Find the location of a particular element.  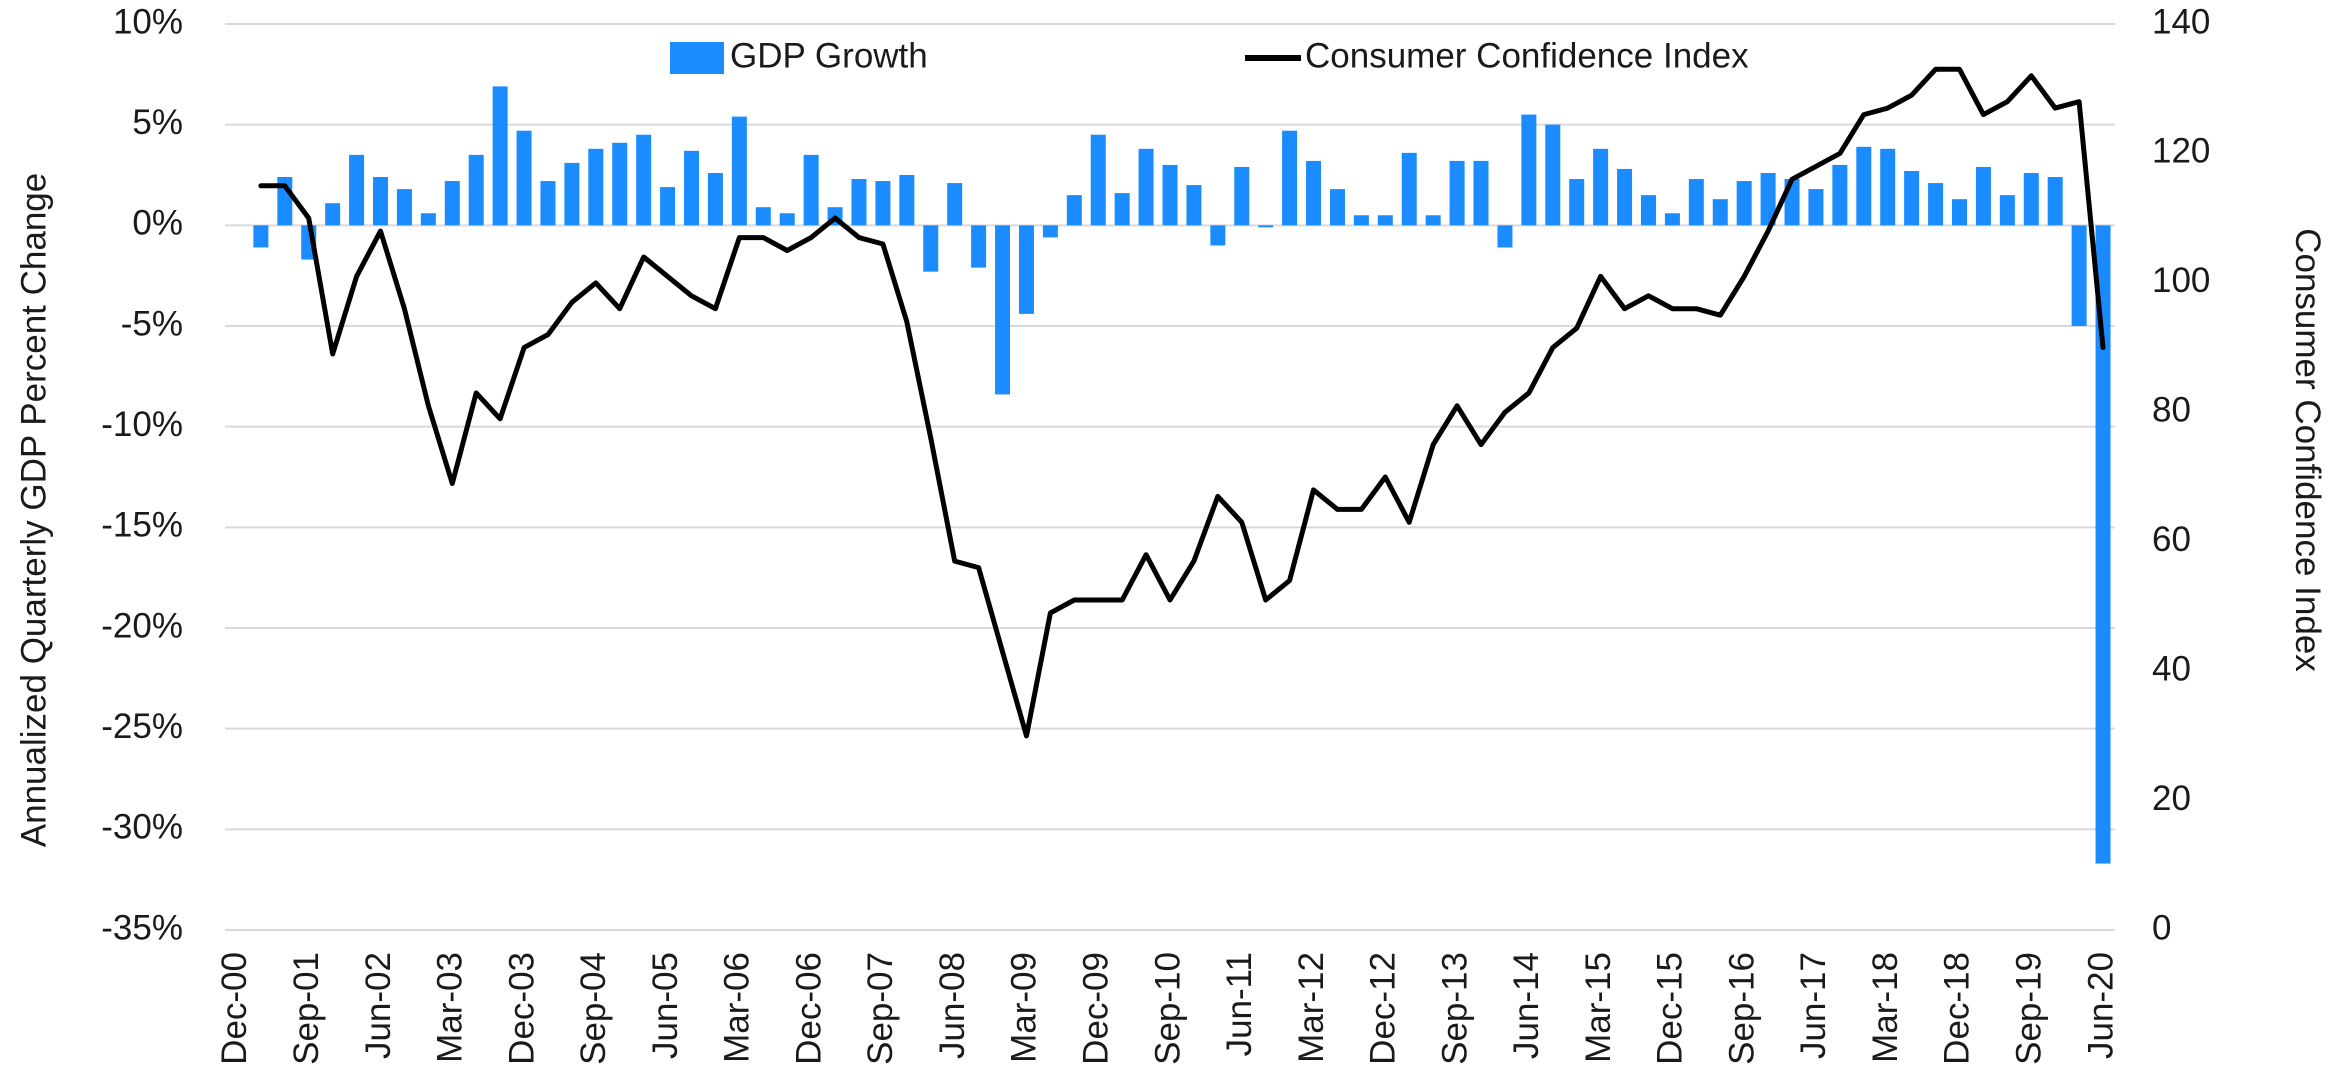

x-tick-label: Sep-01 is located at coordinates (306, 1008).